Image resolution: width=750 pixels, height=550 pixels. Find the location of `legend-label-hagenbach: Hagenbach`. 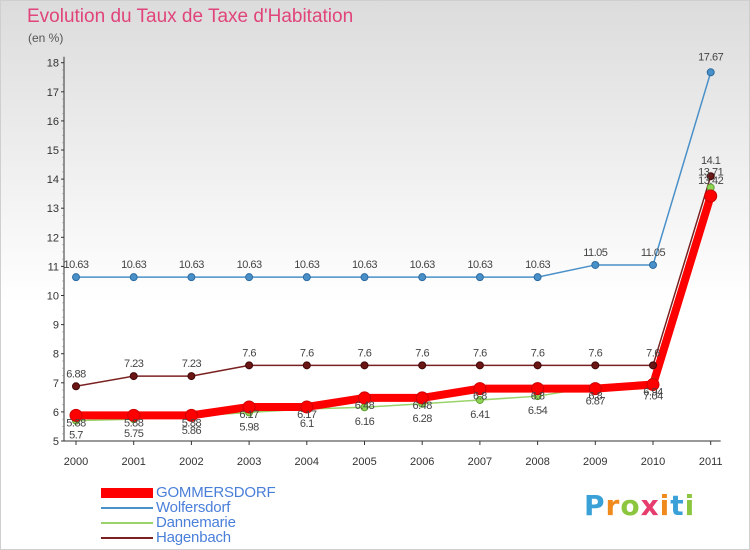

legend-label-hagenbach: Hagenbach is located at coordinates (193, 537).